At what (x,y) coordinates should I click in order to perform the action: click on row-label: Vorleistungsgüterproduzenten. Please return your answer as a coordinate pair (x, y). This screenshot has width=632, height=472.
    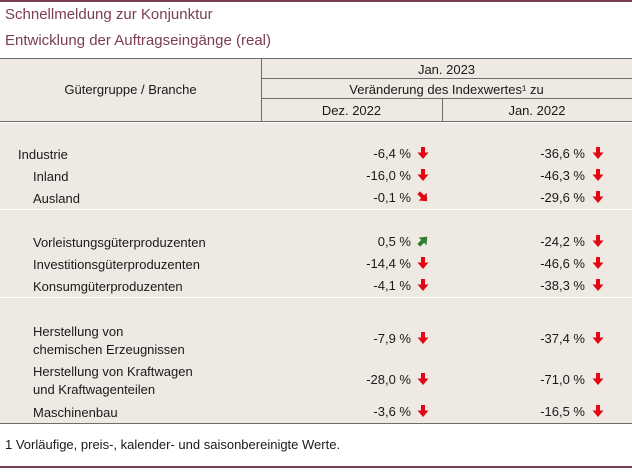
    Looking at the image, I should click on (119, 242).